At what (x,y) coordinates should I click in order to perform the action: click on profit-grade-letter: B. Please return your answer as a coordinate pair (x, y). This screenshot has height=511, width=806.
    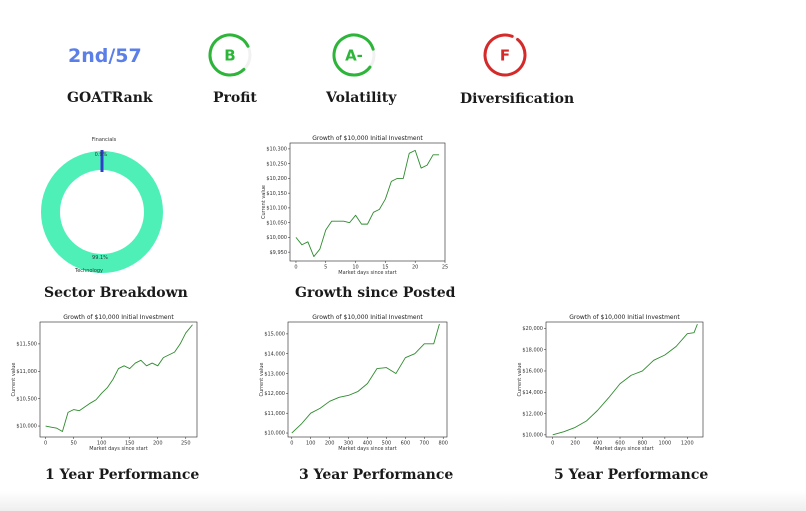
    Looking at the image, I should click on (229, 56).